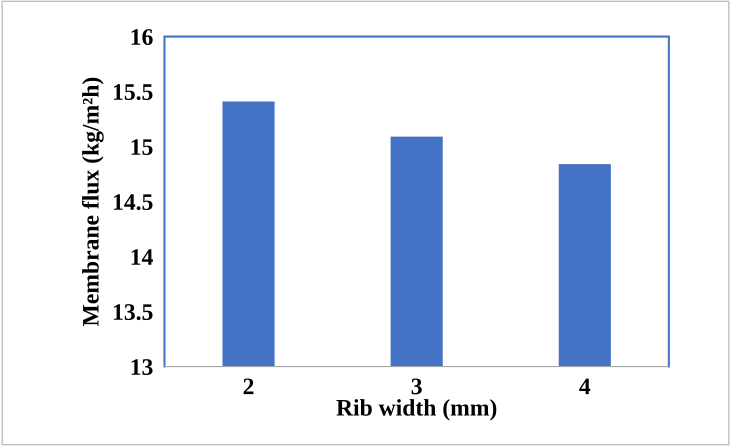  Describe the element at coordinates (133, 312) in the screenshot. I see `y-tick-label: 13.5` at that location.